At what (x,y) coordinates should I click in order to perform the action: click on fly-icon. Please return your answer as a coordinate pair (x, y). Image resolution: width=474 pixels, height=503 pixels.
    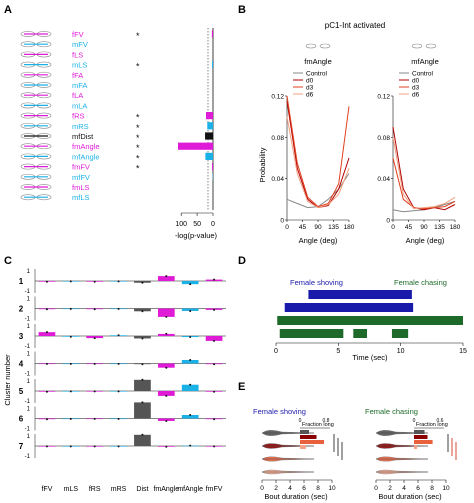
    Looking at the image, I should click on (325, 46).